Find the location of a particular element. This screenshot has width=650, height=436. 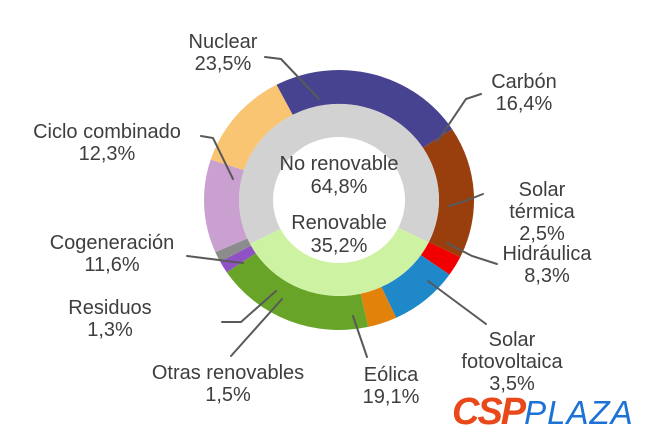

segment-hidraulica is located at coordinates (415, 286).